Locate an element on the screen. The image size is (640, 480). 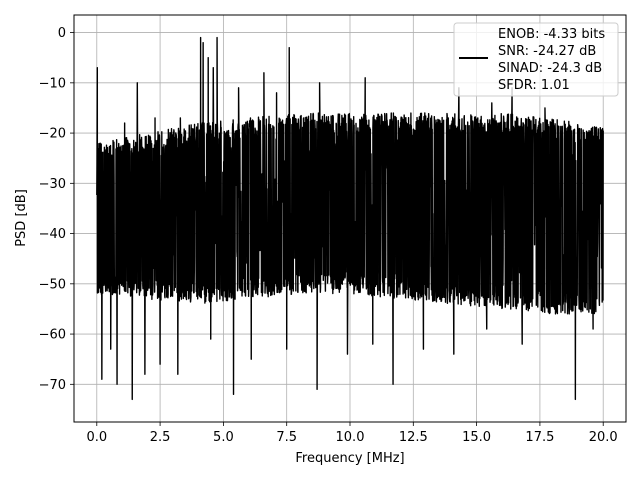
x-tick-label: 2.5 is located at coordinates (160, 437).